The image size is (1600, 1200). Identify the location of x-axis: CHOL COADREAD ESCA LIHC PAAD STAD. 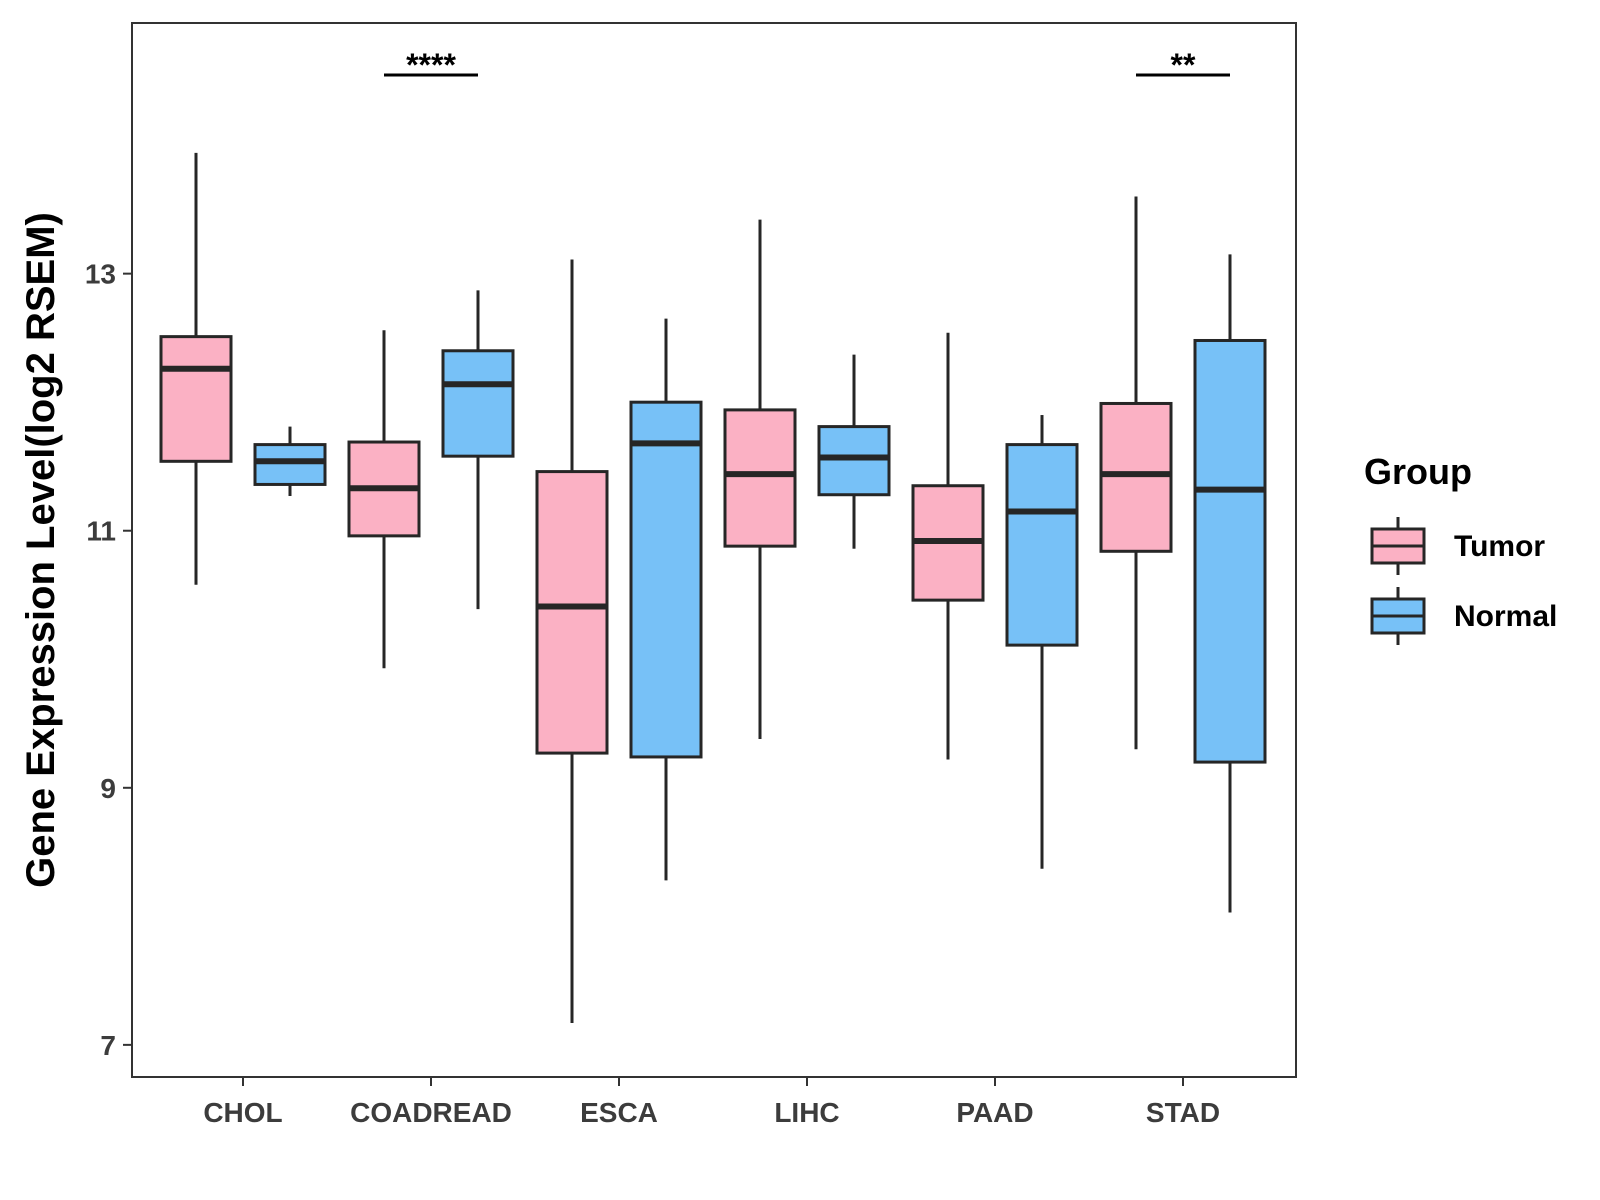
(711, 1102).